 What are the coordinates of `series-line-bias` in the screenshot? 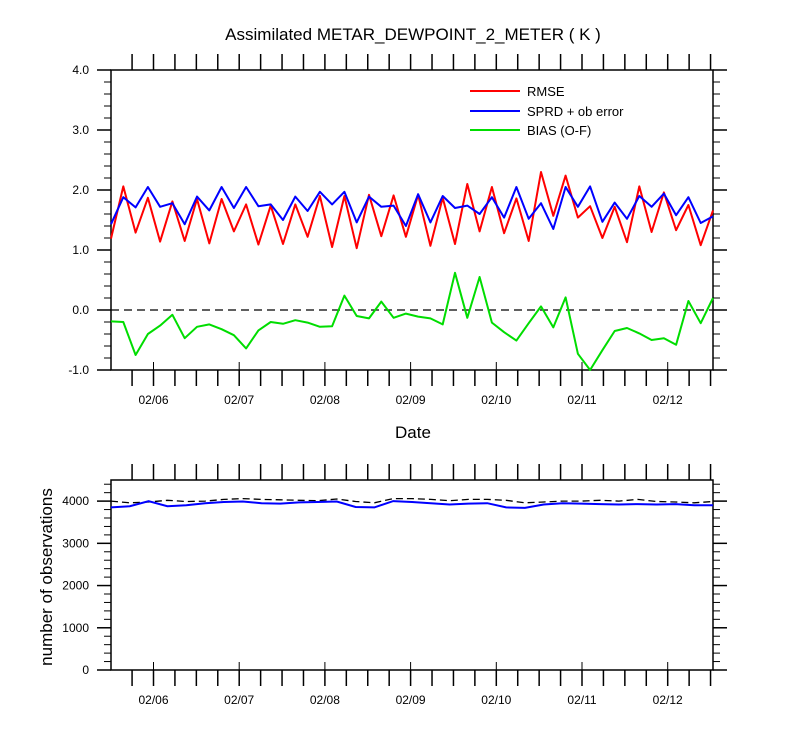 It's located at (412, 321).